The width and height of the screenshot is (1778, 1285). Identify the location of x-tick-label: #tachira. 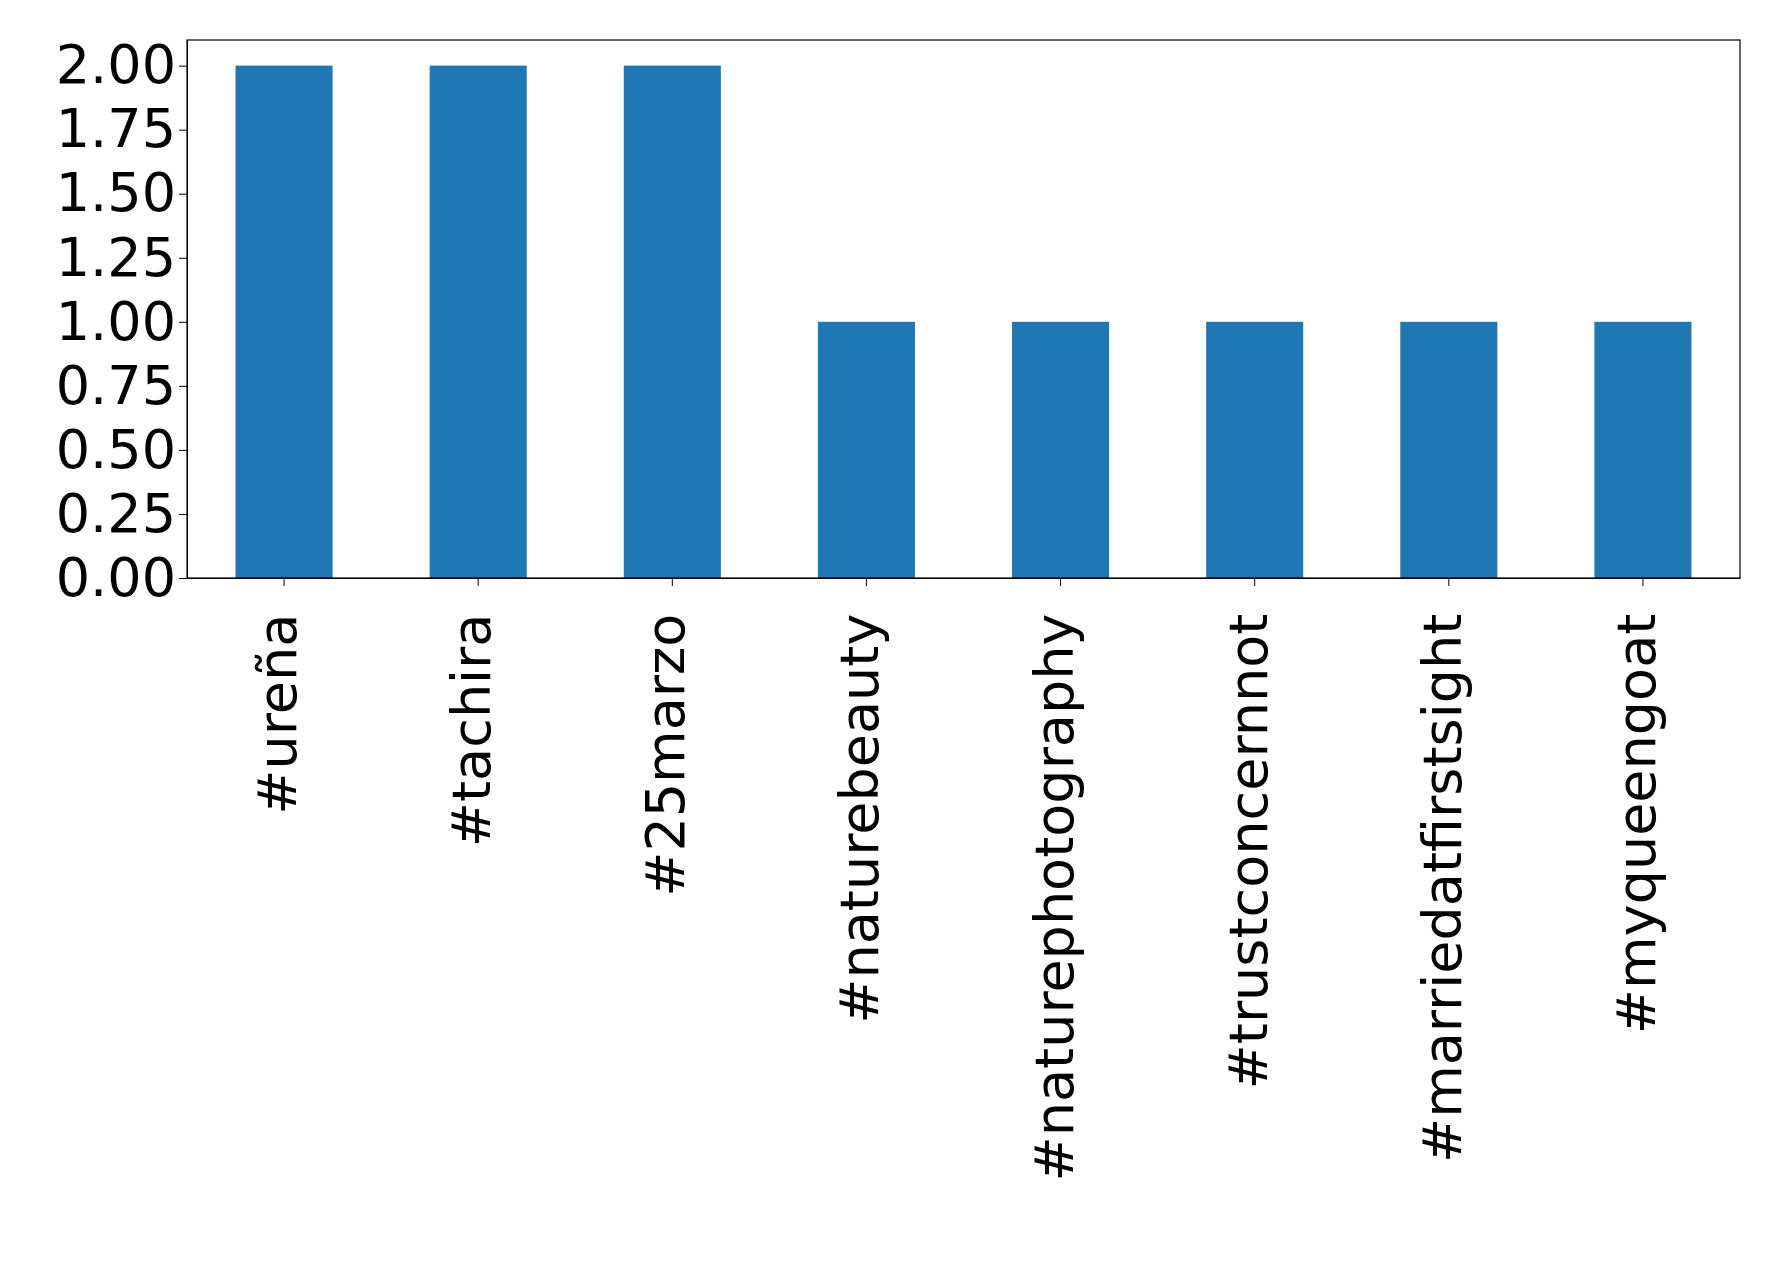
(472, 730).